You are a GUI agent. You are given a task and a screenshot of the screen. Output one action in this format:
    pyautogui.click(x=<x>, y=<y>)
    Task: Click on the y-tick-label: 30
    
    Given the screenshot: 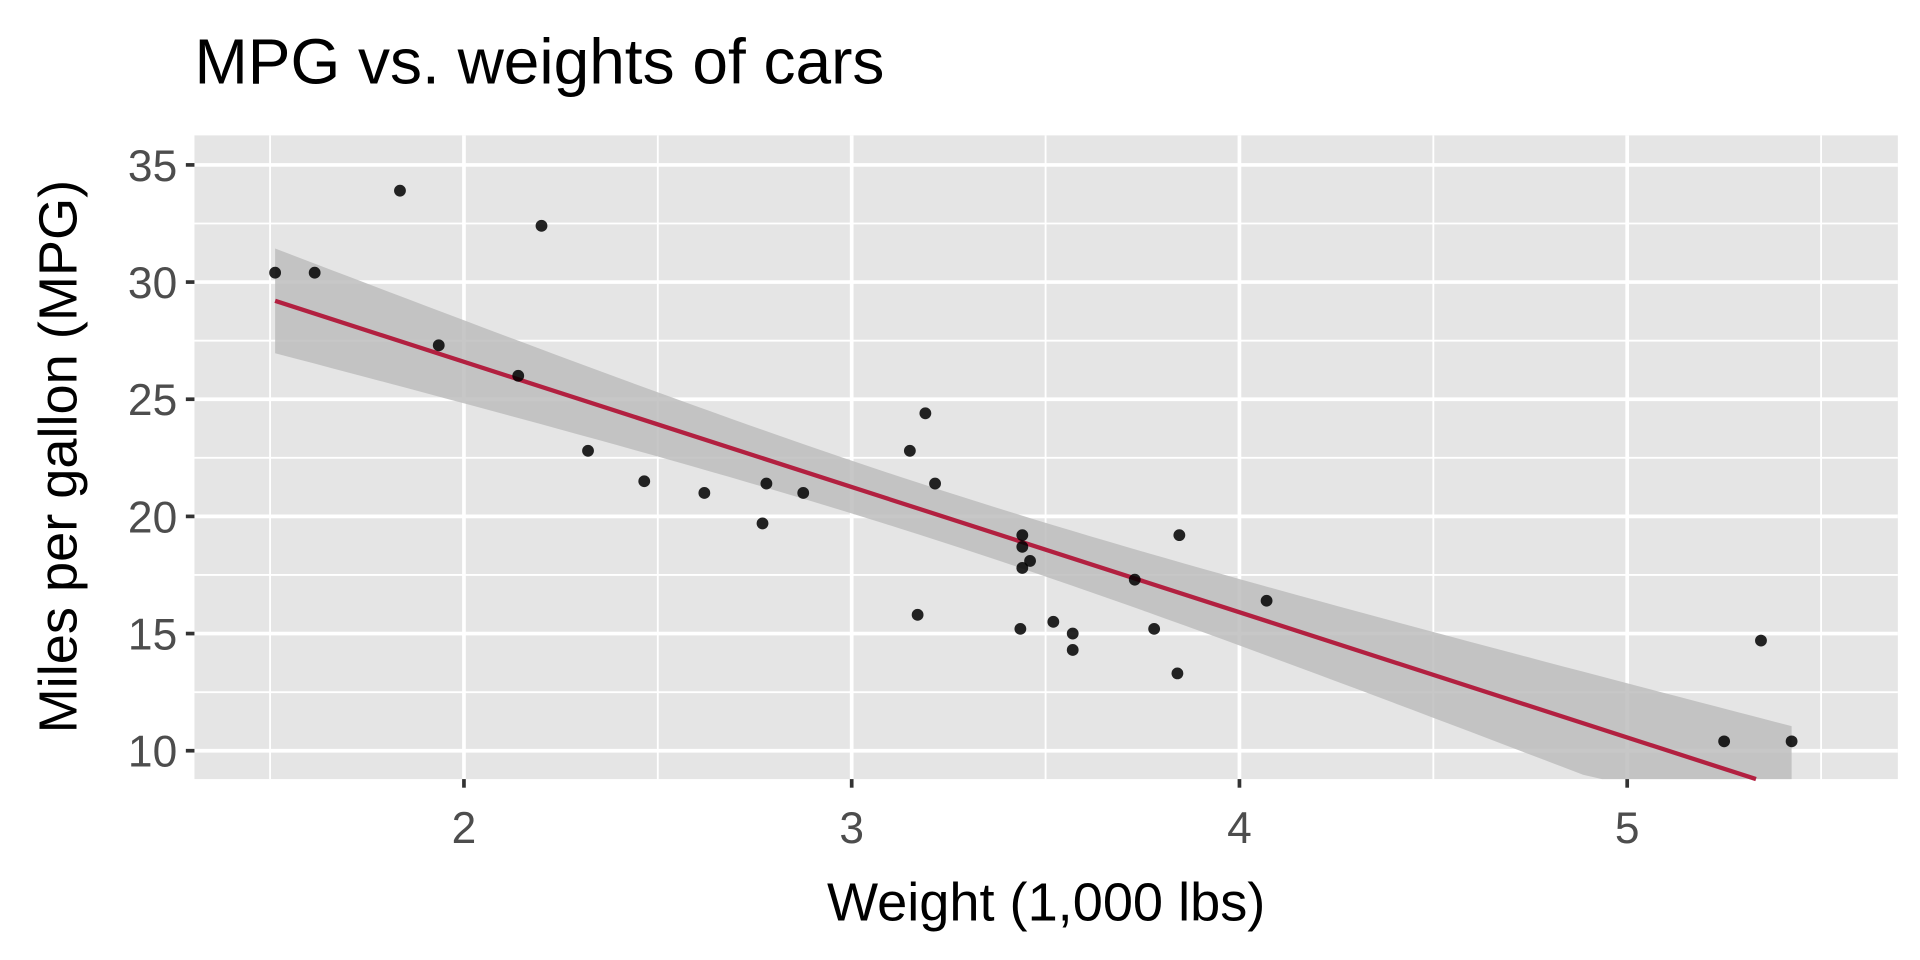 What is the action you would take?
    pyautogui.click(x=152, y=283)
    